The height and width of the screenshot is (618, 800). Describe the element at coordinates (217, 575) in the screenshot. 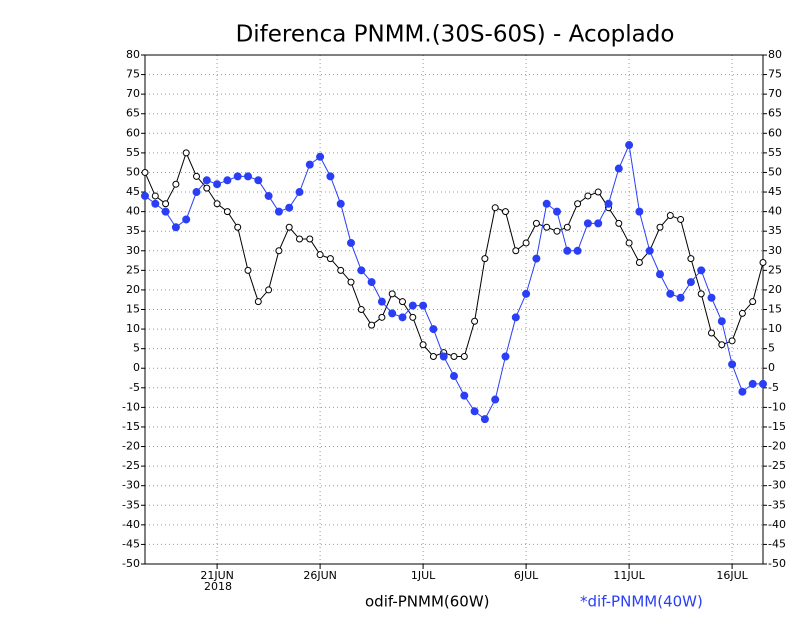

I see `x-tick-label: 21JUN` at that location.